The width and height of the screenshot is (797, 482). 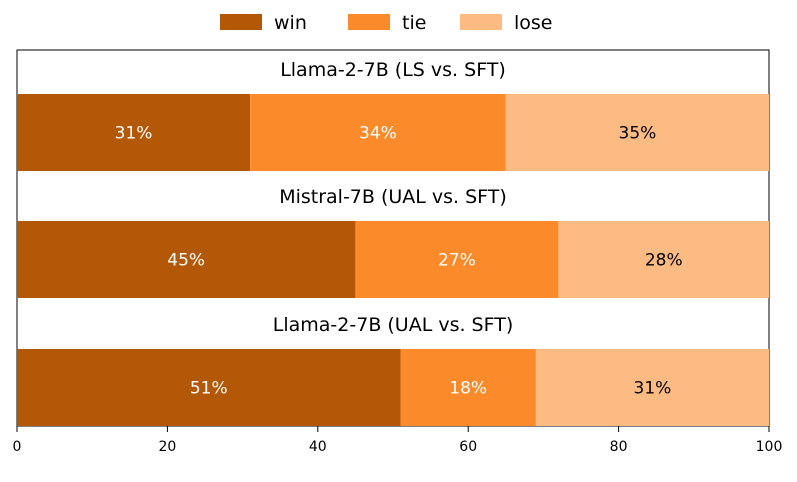 What do you see at coordinates (638, 134) in the screenshot?
I see `data-label-lose-0: 35%` at bounding box center [638, 134].